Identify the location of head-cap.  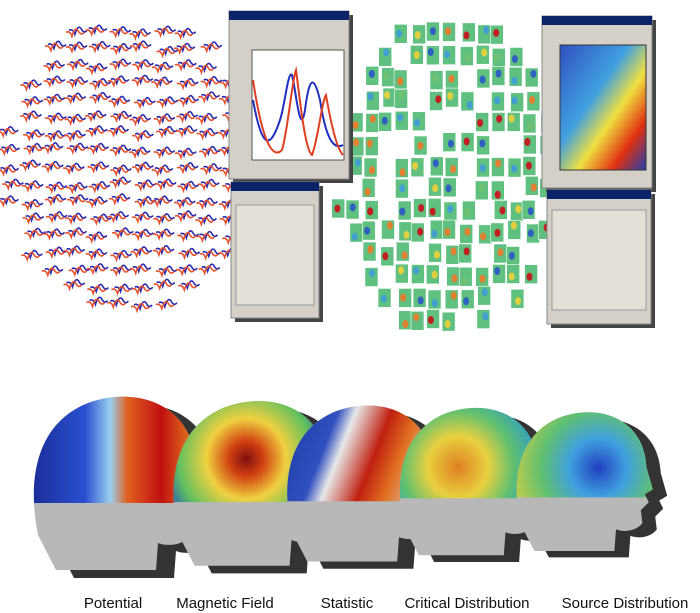
(118, 449).